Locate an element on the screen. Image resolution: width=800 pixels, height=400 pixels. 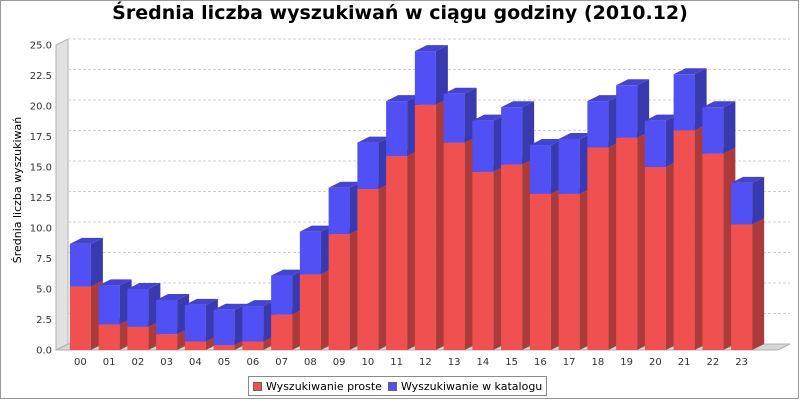
x-tick-label: 22 is located at coordinates (713, 362).